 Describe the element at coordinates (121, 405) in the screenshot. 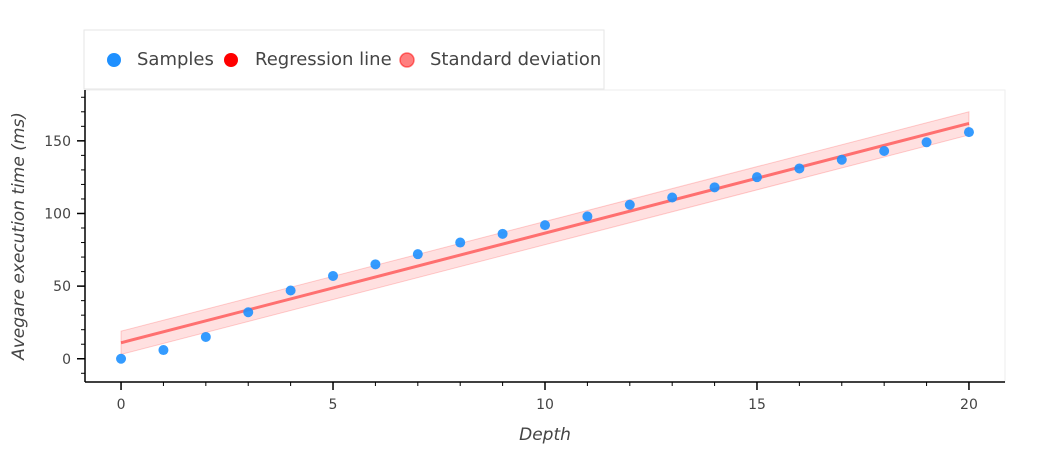

I see `x-tick-label: 0` at that location.